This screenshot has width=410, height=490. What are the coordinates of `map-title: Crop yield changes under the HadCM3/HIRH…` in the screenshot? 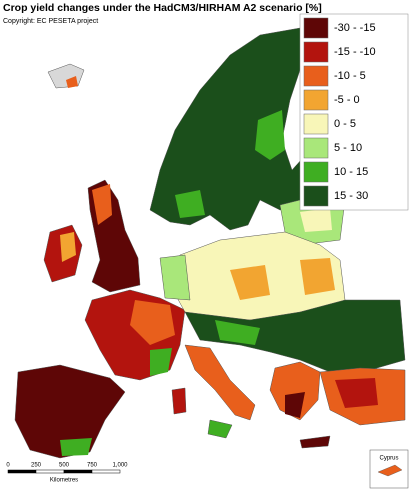 It's located at (162, 8).